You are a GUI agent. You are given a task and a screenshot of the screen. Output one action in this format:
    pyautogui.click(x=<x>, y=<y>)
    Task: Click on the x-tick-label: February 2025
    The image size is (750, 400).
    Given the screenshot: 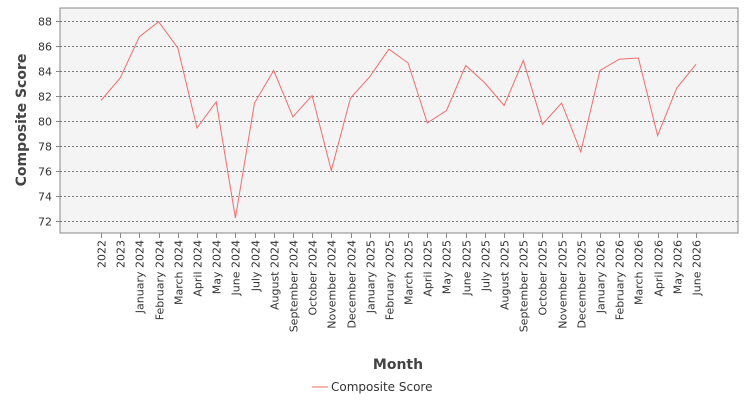 What is the action you would take?
    pyautogui.click(x=390, y=280)
    